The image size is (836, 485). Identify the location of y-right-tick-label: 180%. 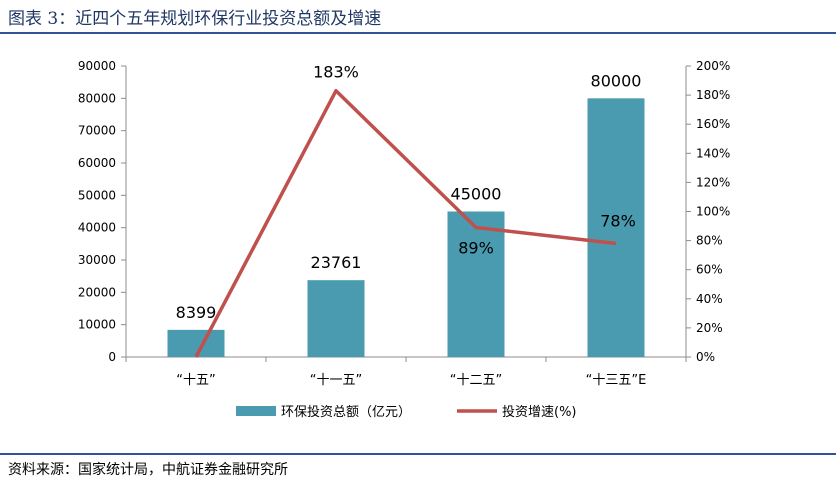
(713, 95).